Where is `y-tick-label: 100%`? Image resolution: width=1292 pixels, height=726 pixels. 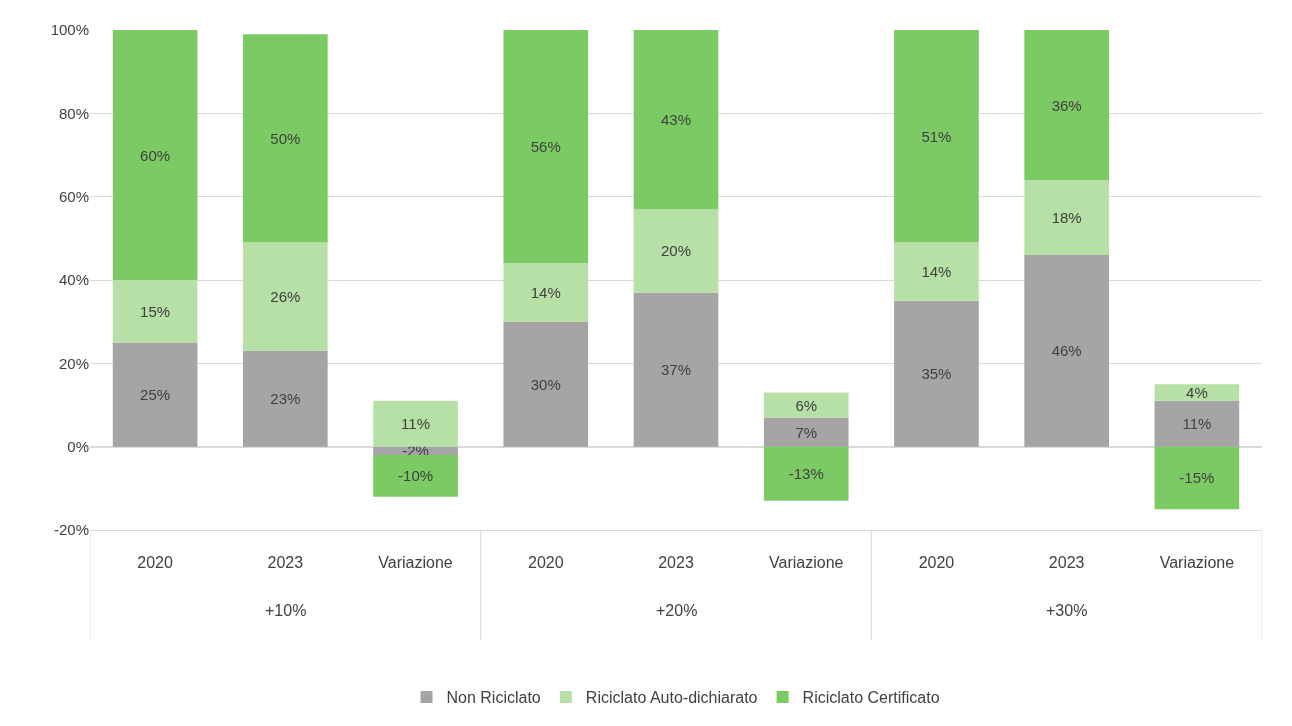
y-tick-label: 100% is located at coordinates (69, 30).